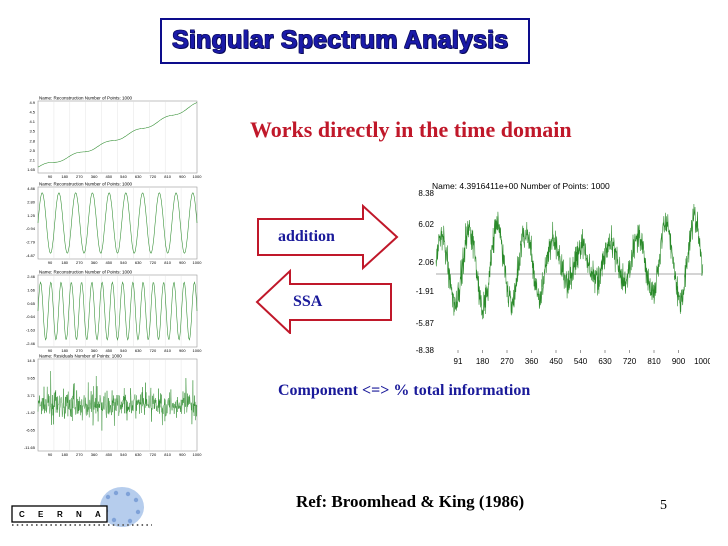  I want to click on logo-letter: A, so click(98, 514).